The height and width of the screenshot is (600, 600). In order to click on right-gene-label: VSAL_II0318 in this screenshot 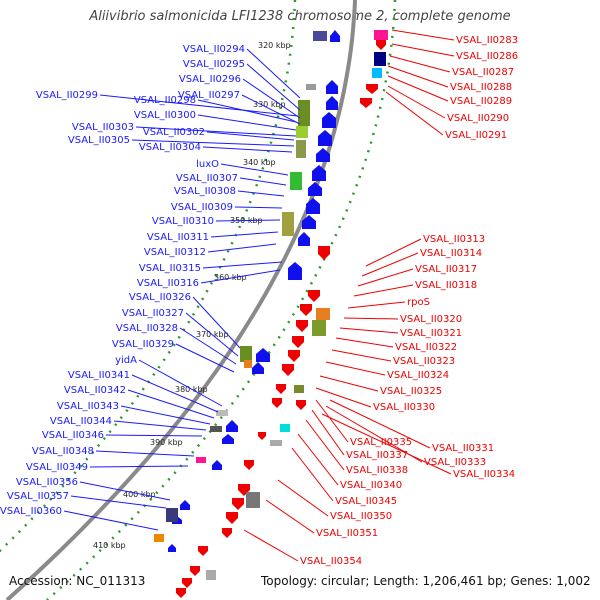, I will do `click(446, 285)`.